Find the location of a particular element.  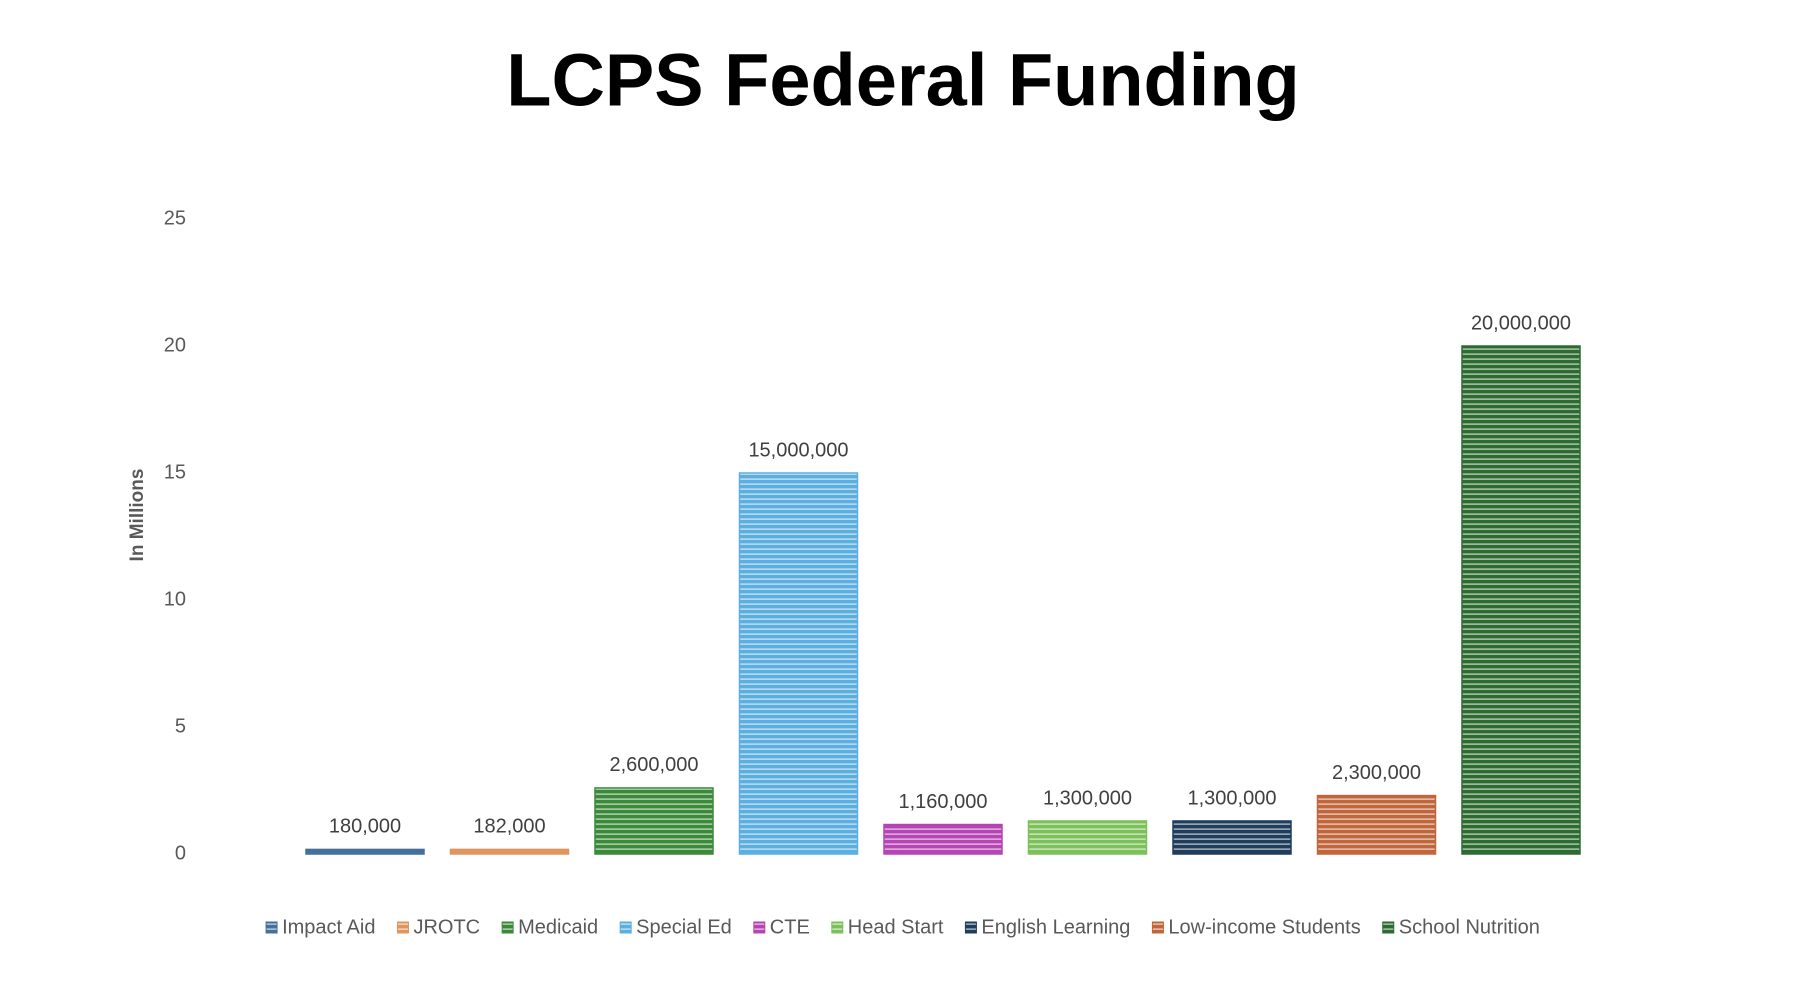

data-label: 180,000 is located at coordinates (365, 827).